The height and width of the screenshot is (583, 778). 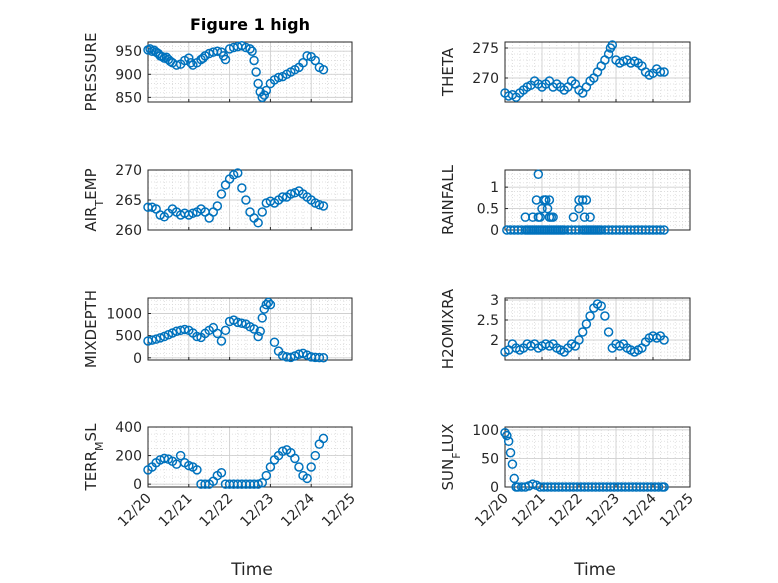 I want to click on y-tick-label: 3, so click(x=494, y=301).